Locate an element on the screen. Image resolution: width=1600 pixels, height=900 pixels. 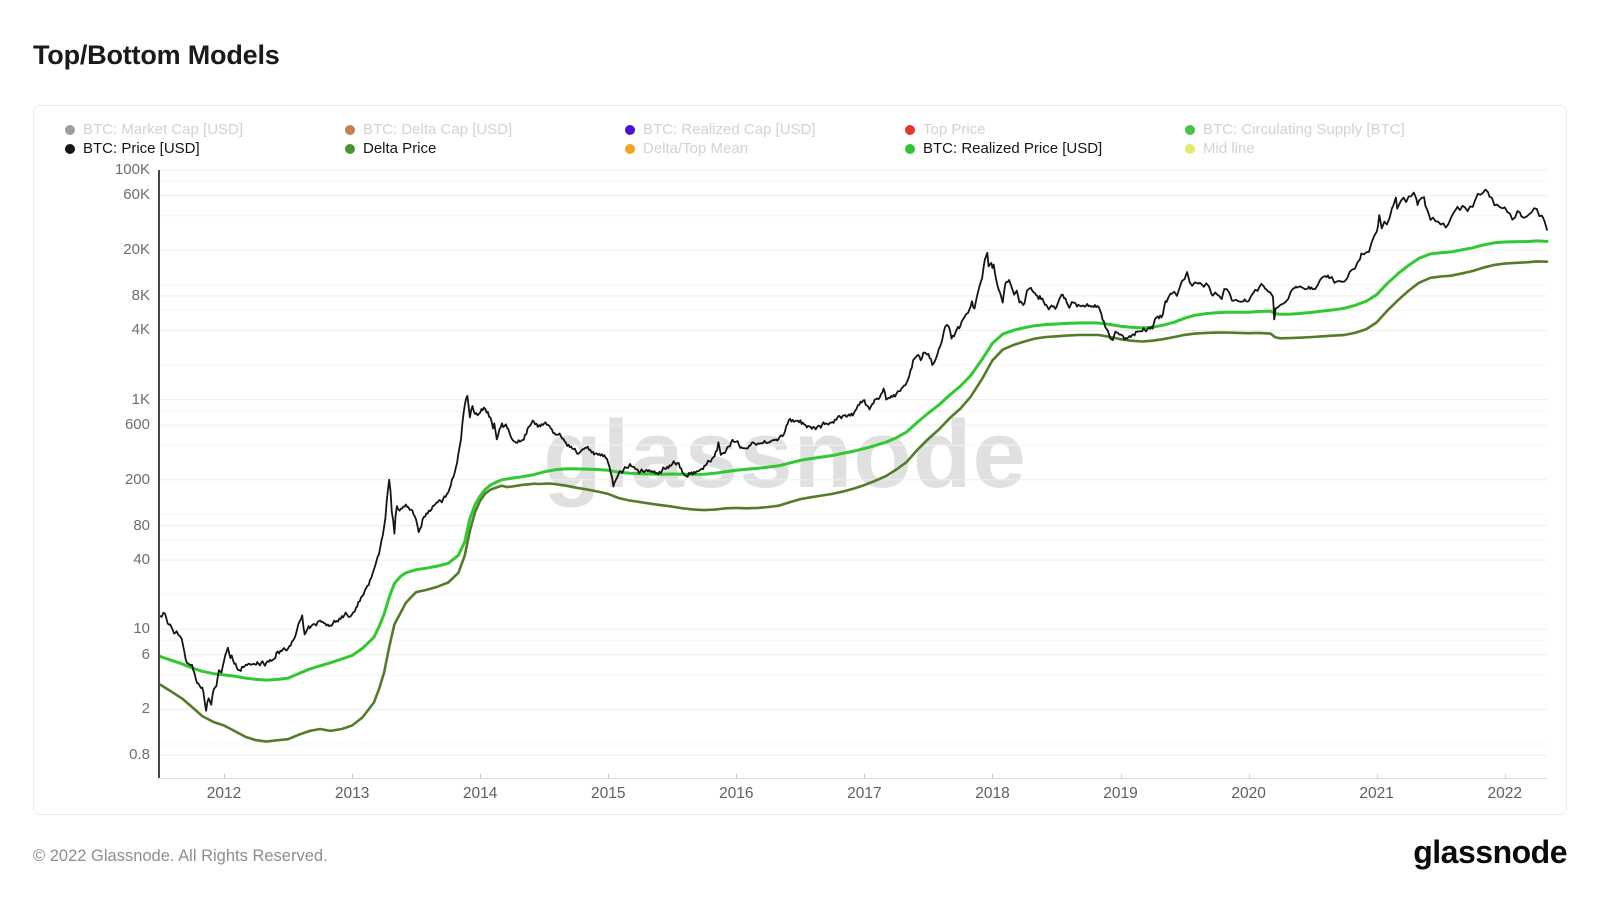
legend-item-label: Delta/Top Mean is located at coordinates (696, 148).